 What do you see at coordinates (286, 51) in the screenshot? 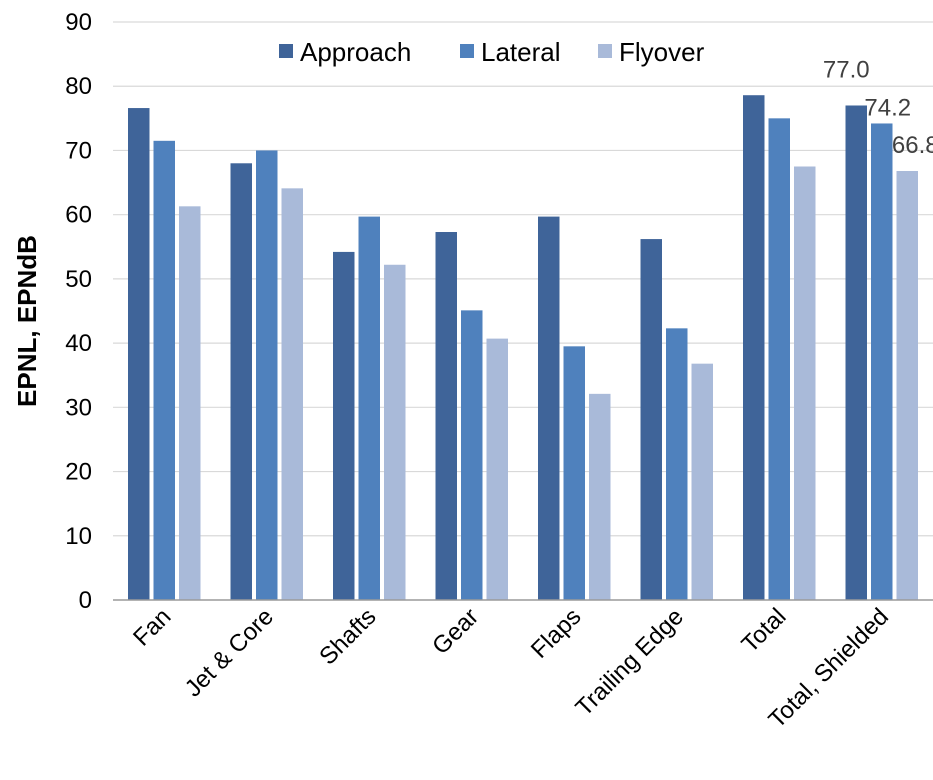
I see `legend-swatch-approach` at bounding box center [286, 51].